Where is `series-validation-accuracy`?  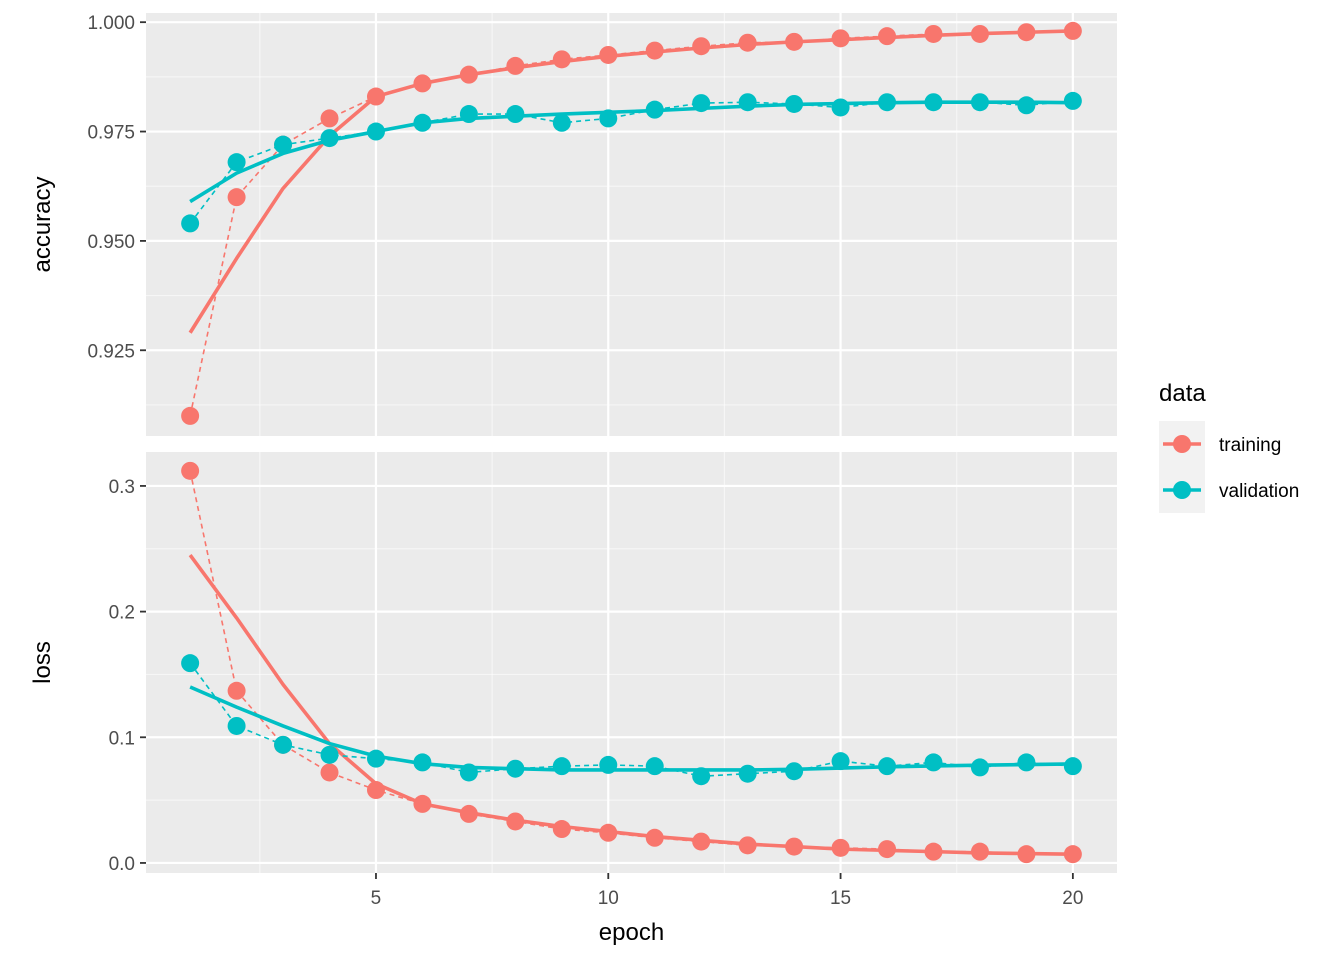
series-validation-accuracy is located at coordinates (631, 162).